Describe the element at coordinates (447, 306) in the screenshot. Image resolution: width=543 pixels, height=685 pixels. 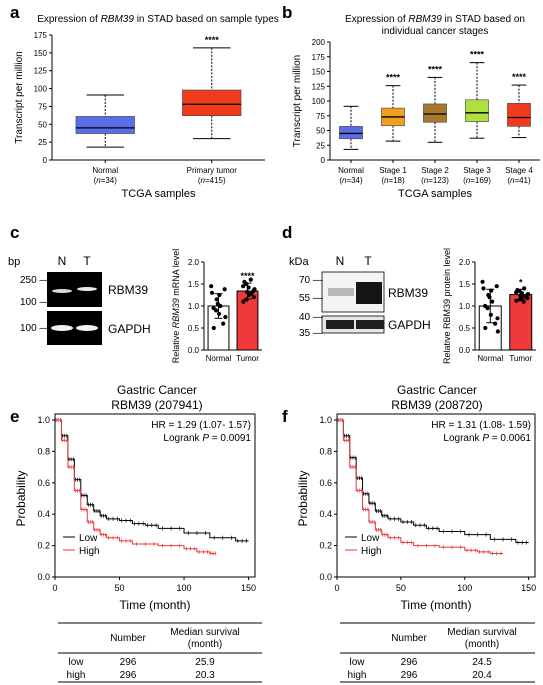
I see `y-axis-label: Relative RBM39 protein level` at that location.